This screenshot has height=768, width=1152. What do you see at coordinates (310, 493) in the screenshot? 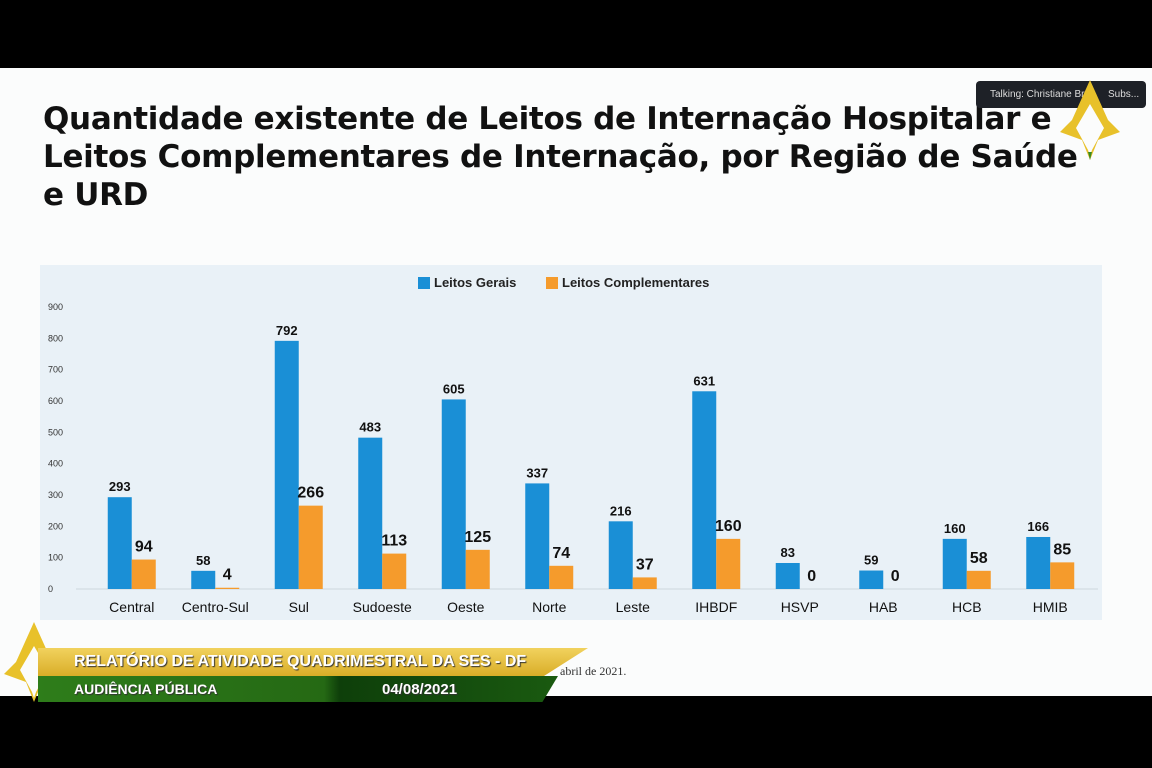
I see `data-label: 266` at bounding box center [310, 493].